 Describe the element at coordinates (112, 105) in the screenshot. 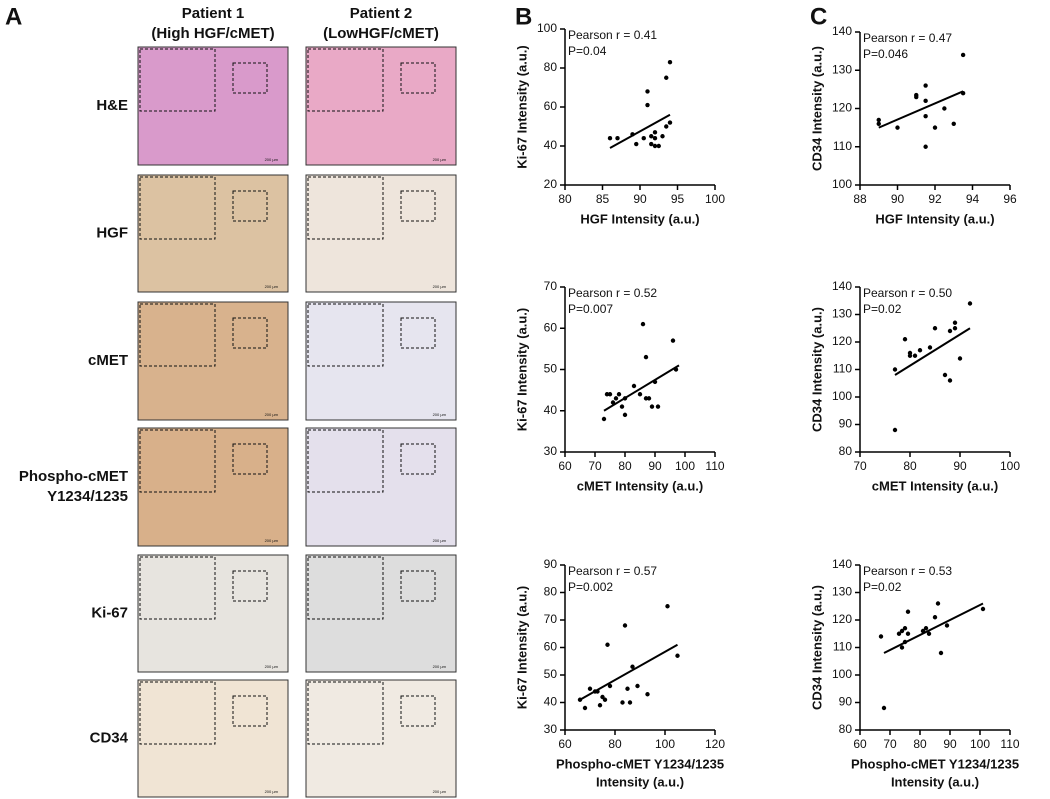

I see `row-label: H&E` at that location.